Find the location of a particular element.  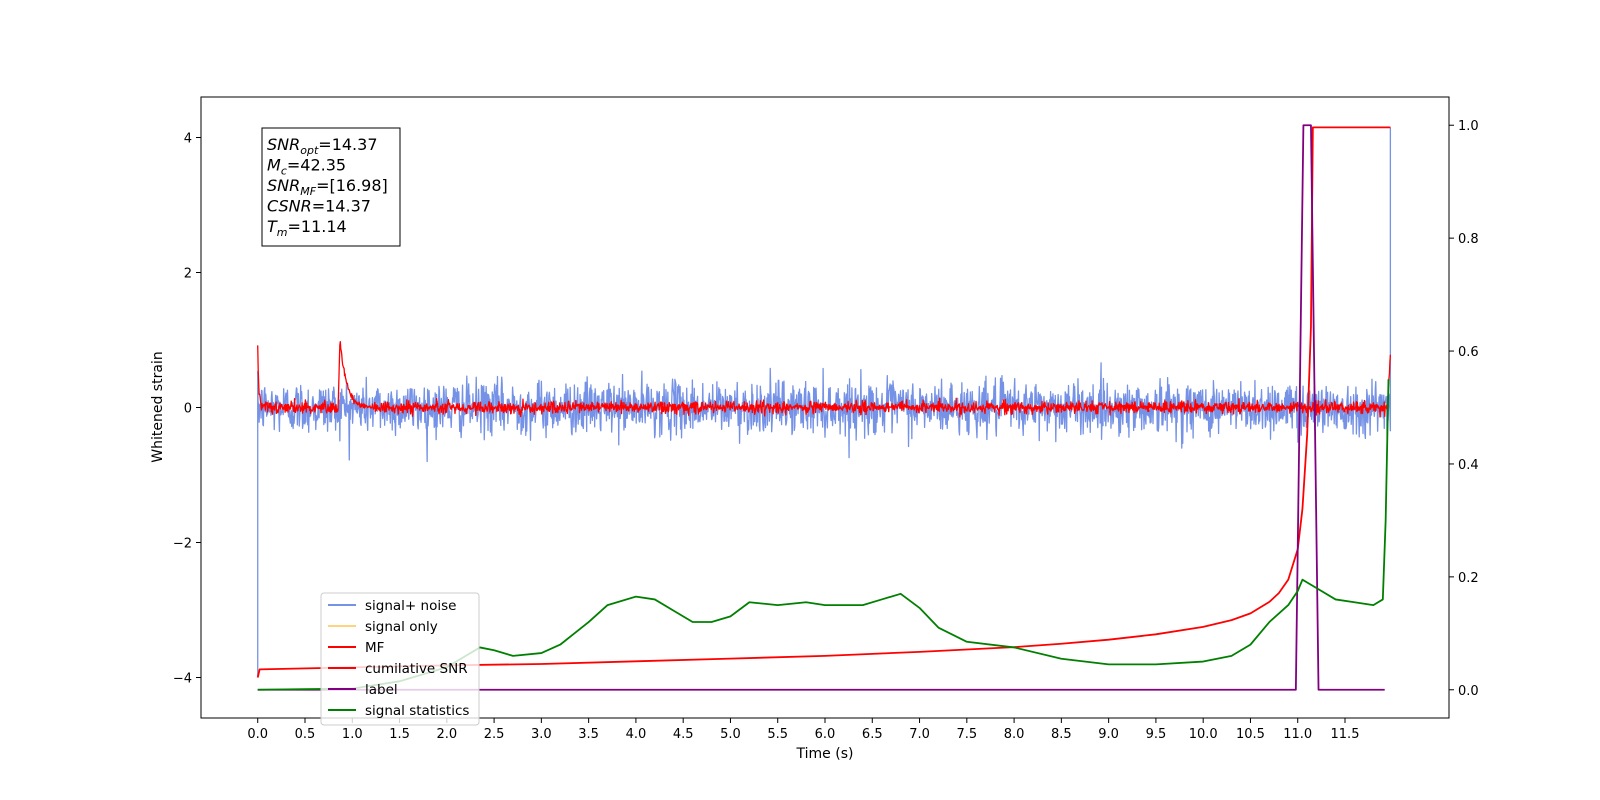

legend-label: signal only is located at coordinates (401, 627).